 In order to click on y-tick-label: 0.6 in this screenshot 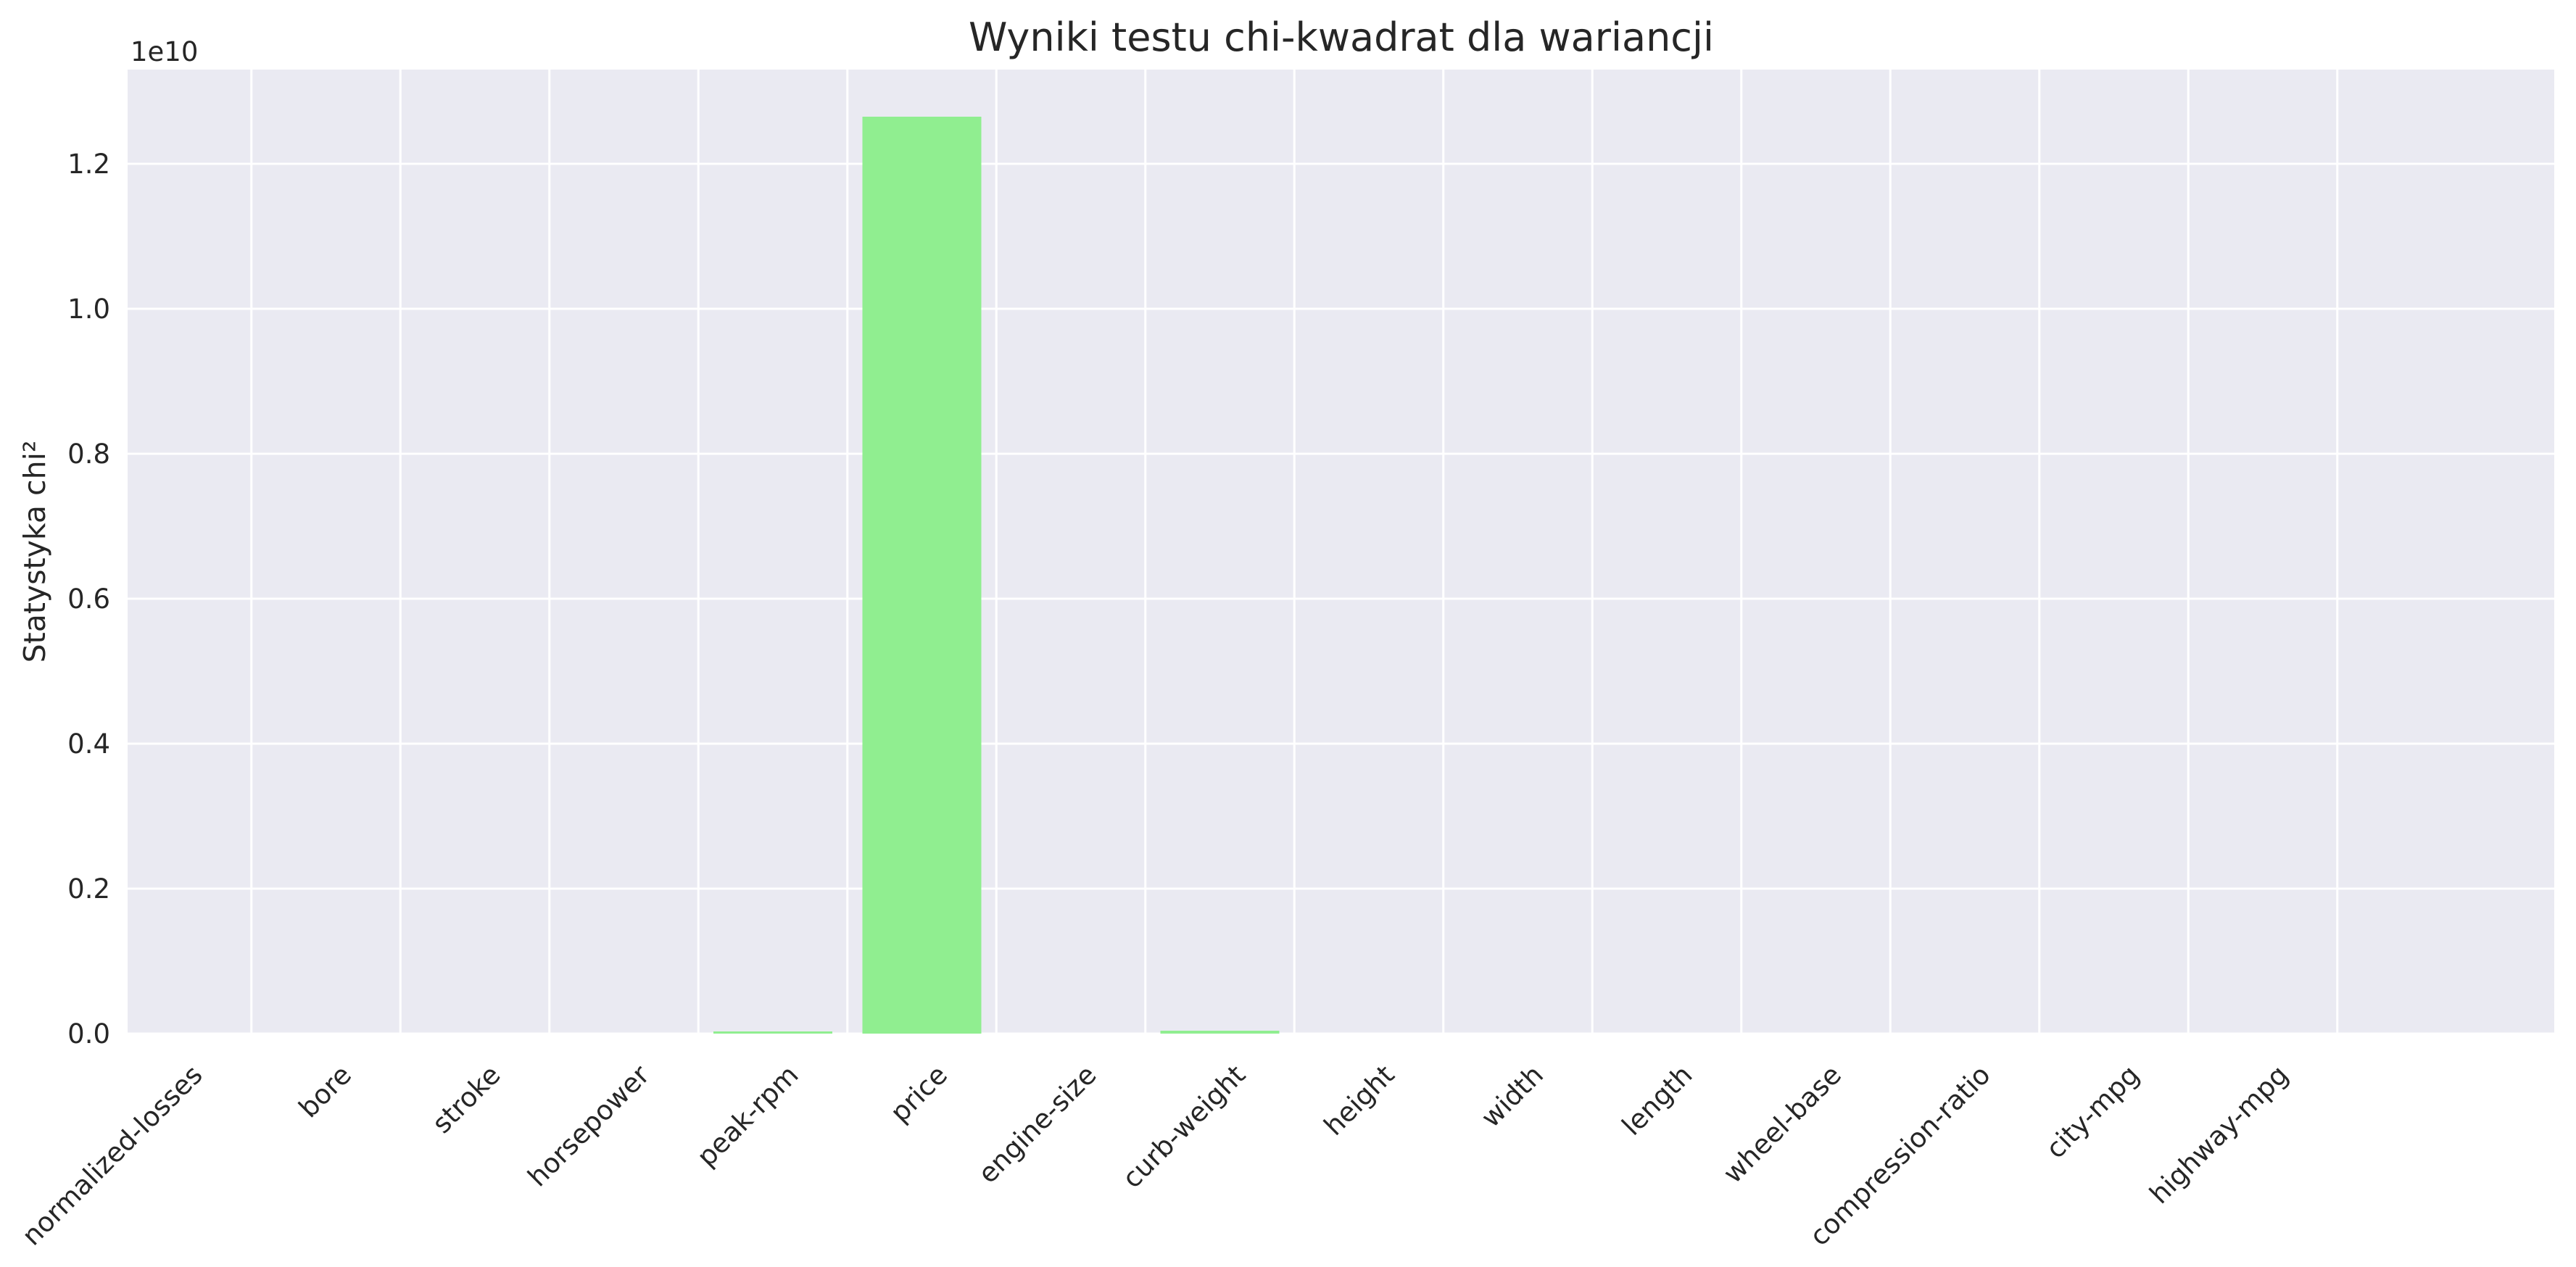, I will do `click(88, 599)`.